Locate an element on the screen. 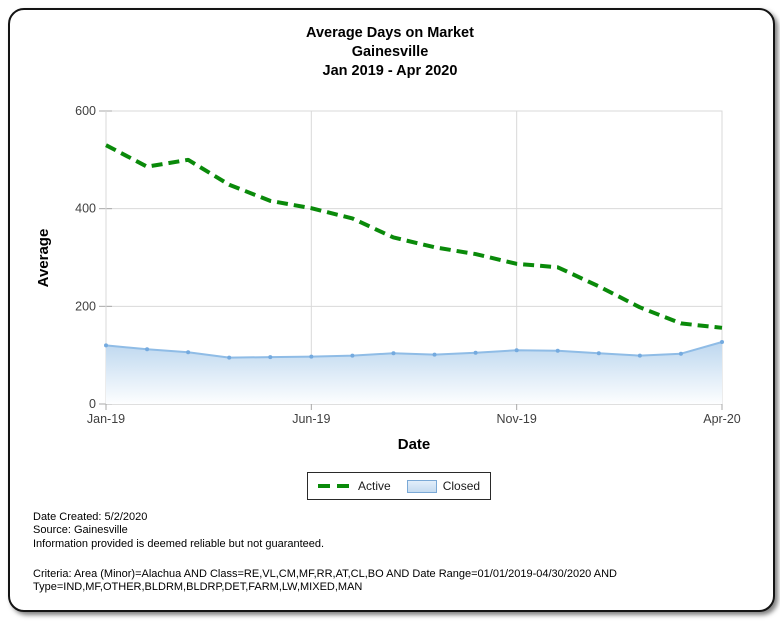 The height and width of the screenshot is (625, 780). y-axis-title: Average is located at coordinates (43, 258).